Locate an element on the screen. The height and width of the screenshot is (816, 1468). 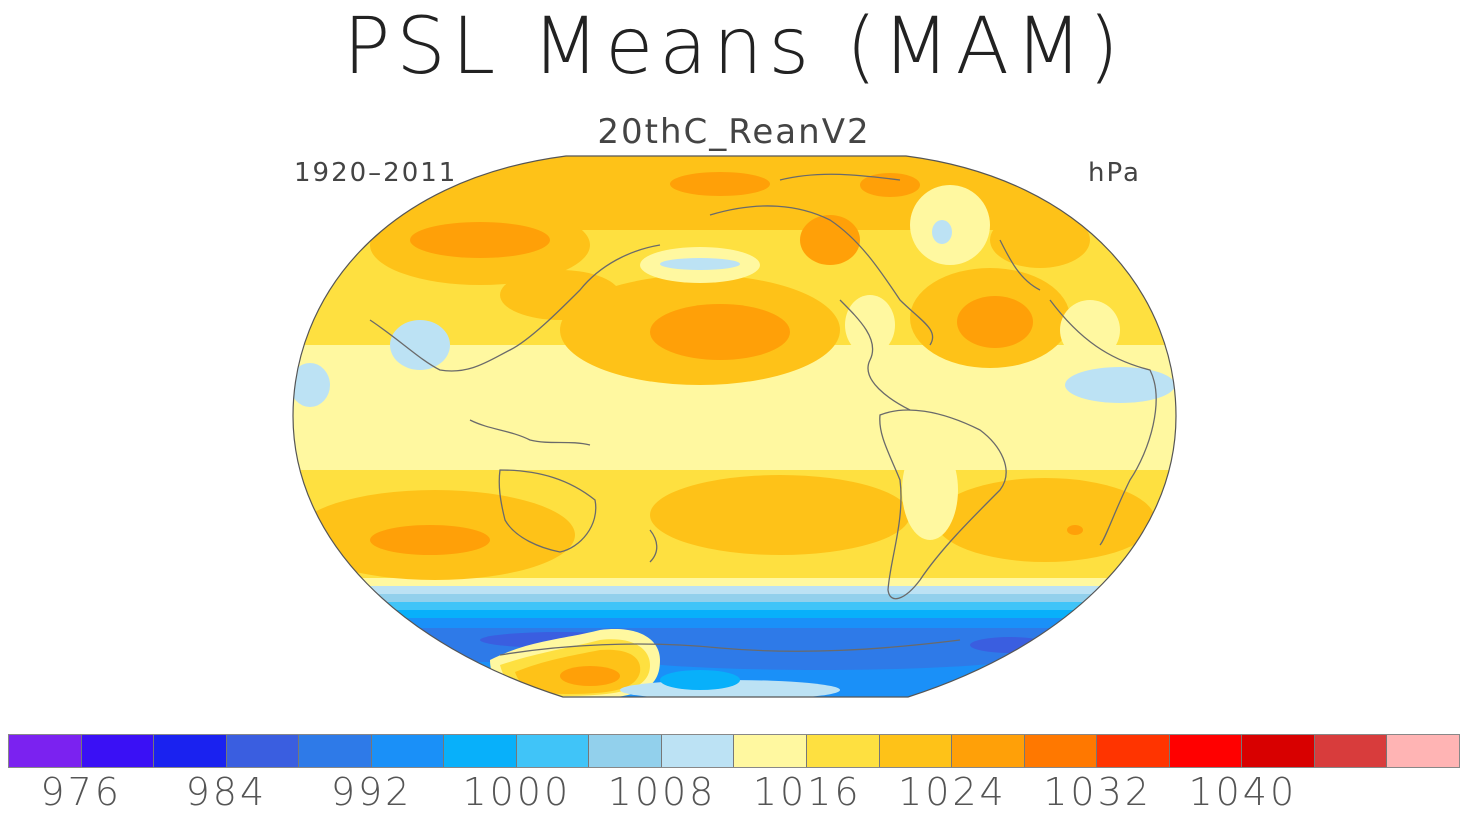
south-atlantic-high is located at coordinates (1045, 520).